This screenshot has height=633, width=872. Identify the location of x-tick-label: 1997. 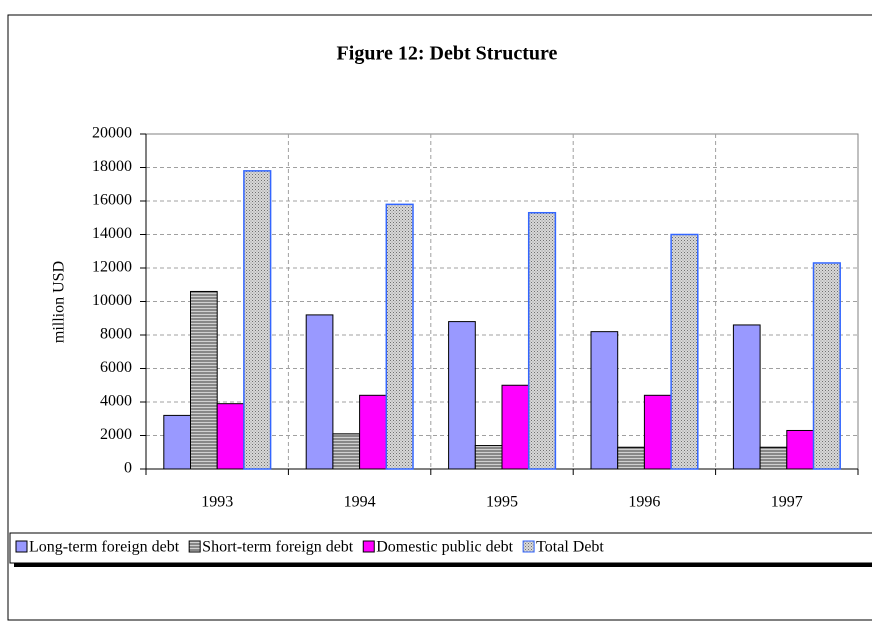
(787, 502).